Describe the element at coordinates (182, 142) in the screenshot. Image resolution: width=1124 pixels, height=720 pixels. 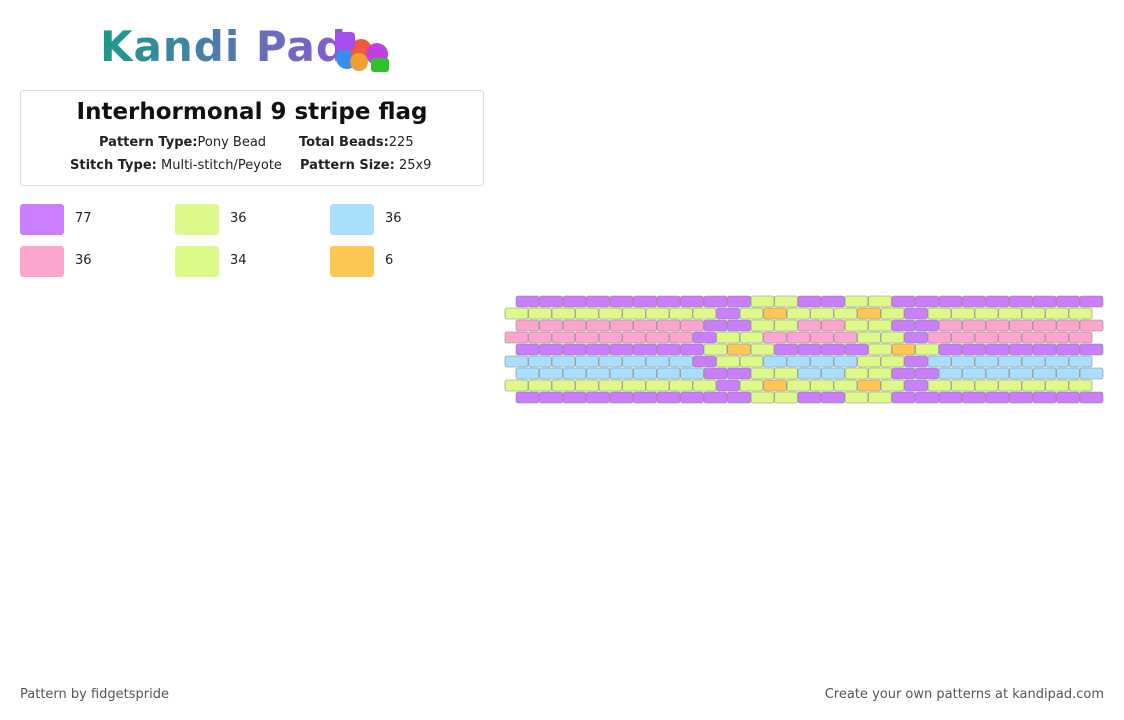
I see `field: Pattern Type:Pony Bead` at that location.